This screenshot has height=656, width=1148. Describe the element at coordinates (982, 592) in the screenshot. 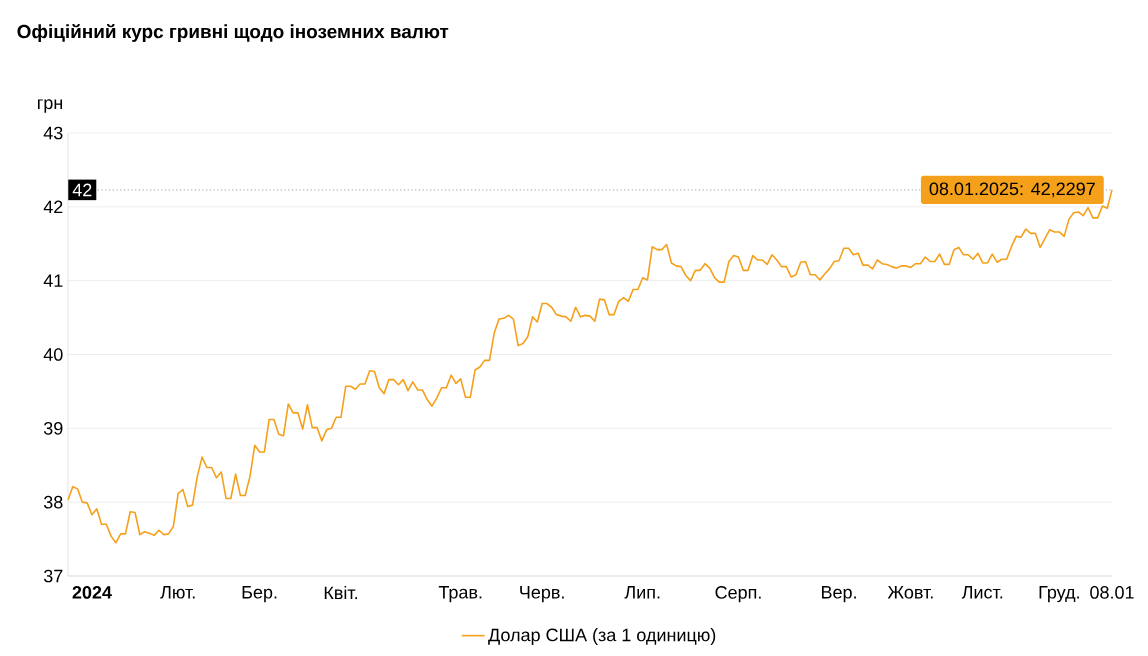

I see `x-tick-label: Лист.` at that location.